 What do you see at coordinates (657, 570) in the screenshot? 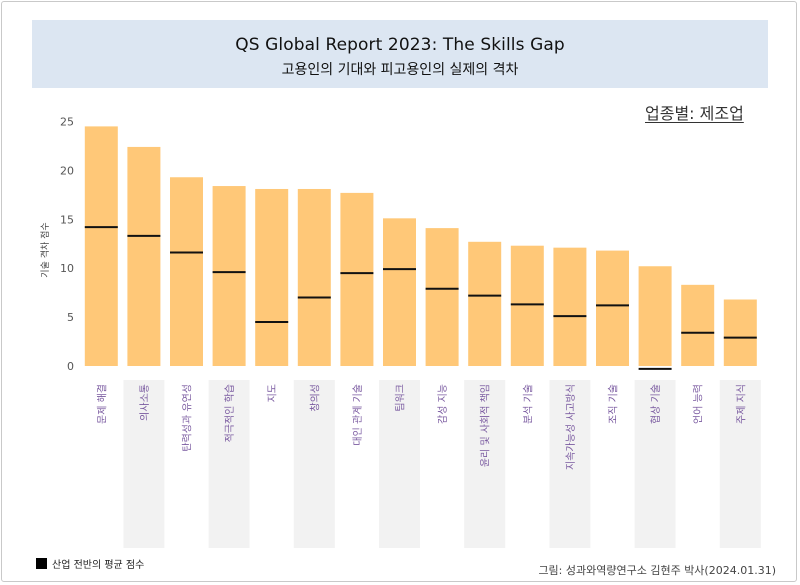
I see `source-note: 그림: 성과와역량연구소 김현주 박사(2024.01.31)` at bounding box center [657, 570].